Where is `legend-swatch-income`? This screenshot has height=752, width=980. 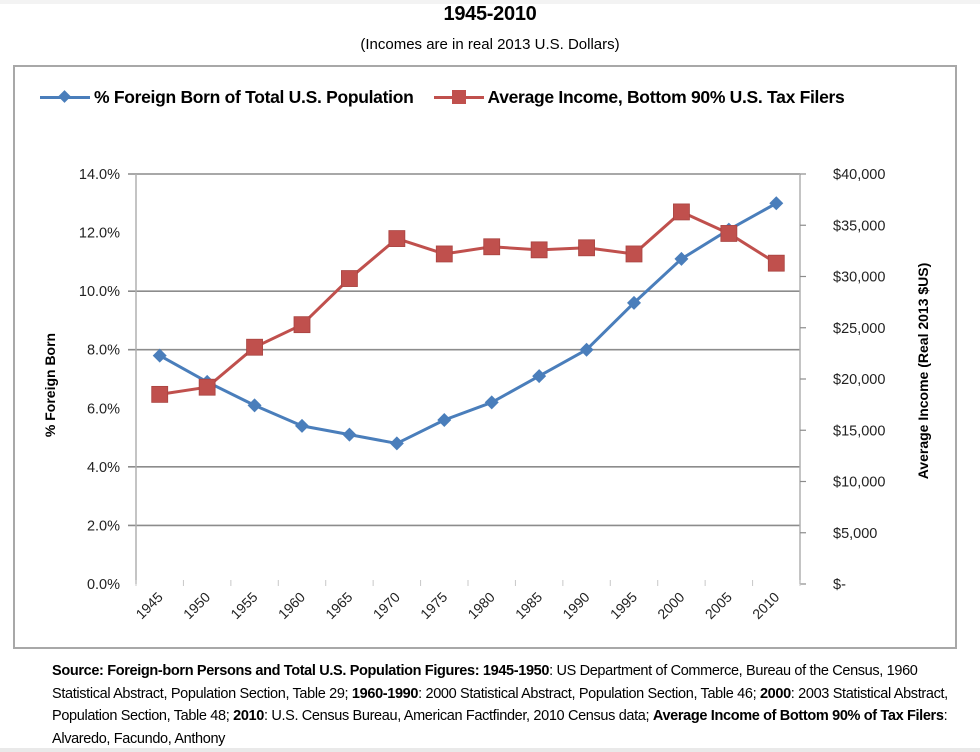 legend-swatch-income is located at coordinates (458, 97).